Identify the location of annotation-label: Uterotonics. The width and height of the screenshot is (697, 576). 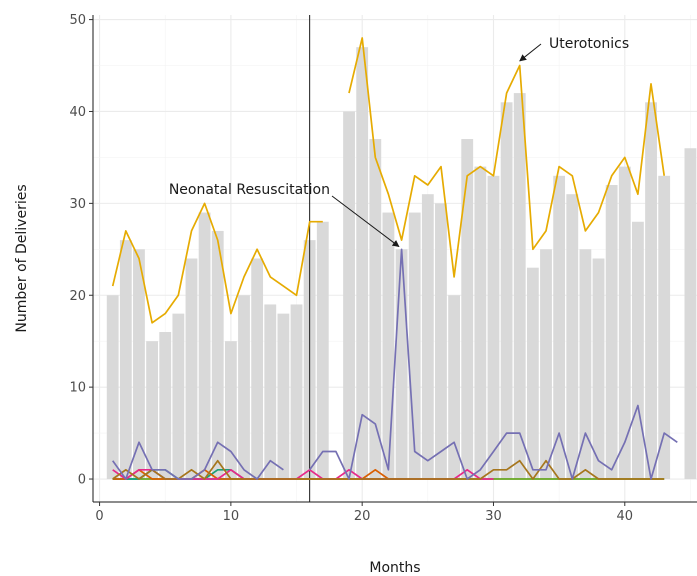
(589, 44).